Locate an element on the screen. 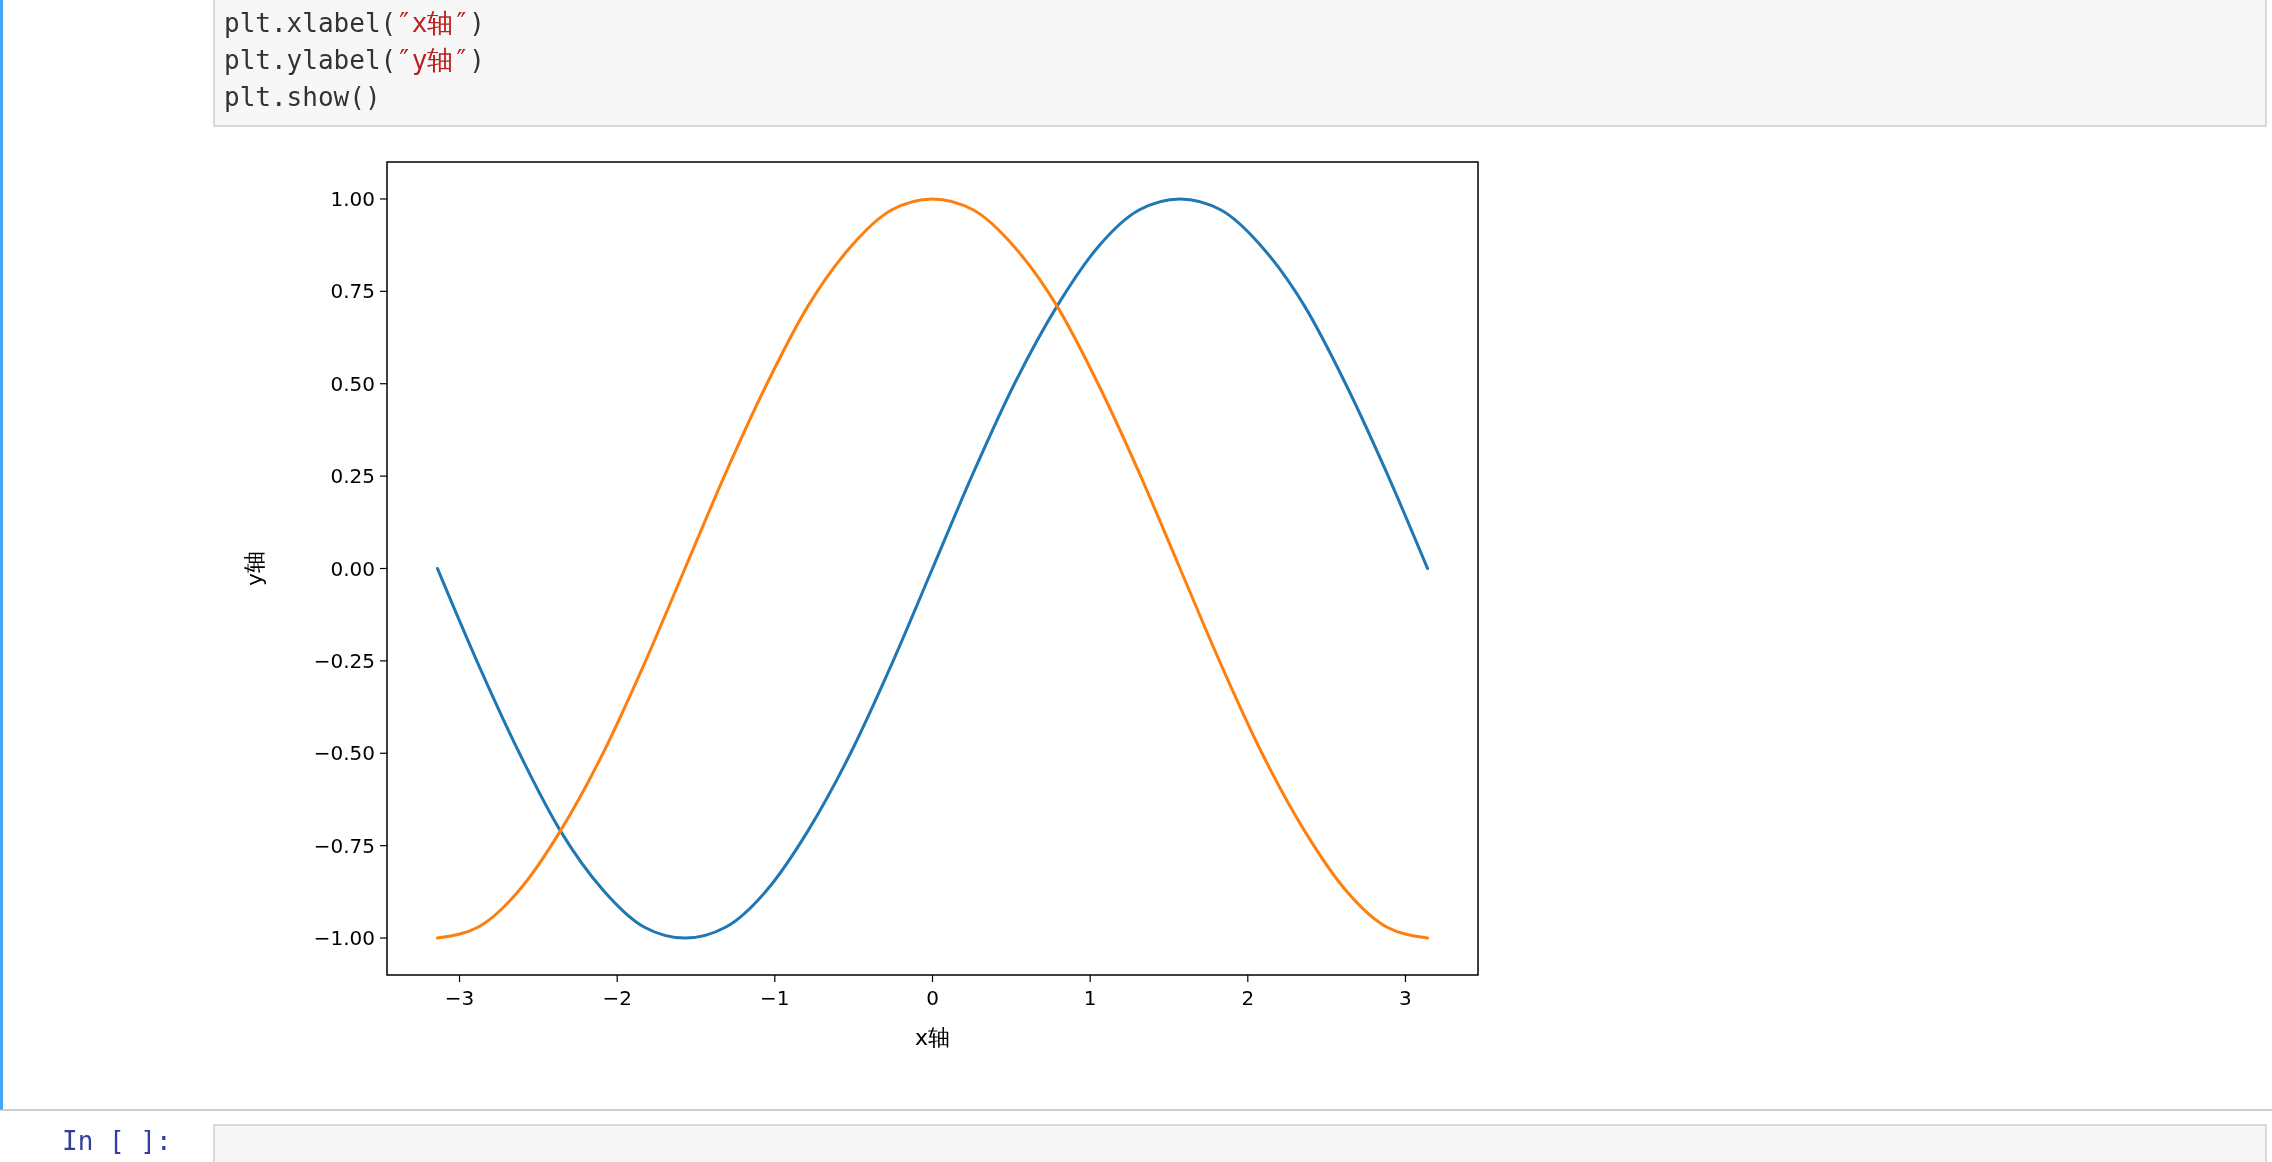 This screenshot has width=2272, height=1162. x-tick-label: −2 is located at coordinates (617, 998).